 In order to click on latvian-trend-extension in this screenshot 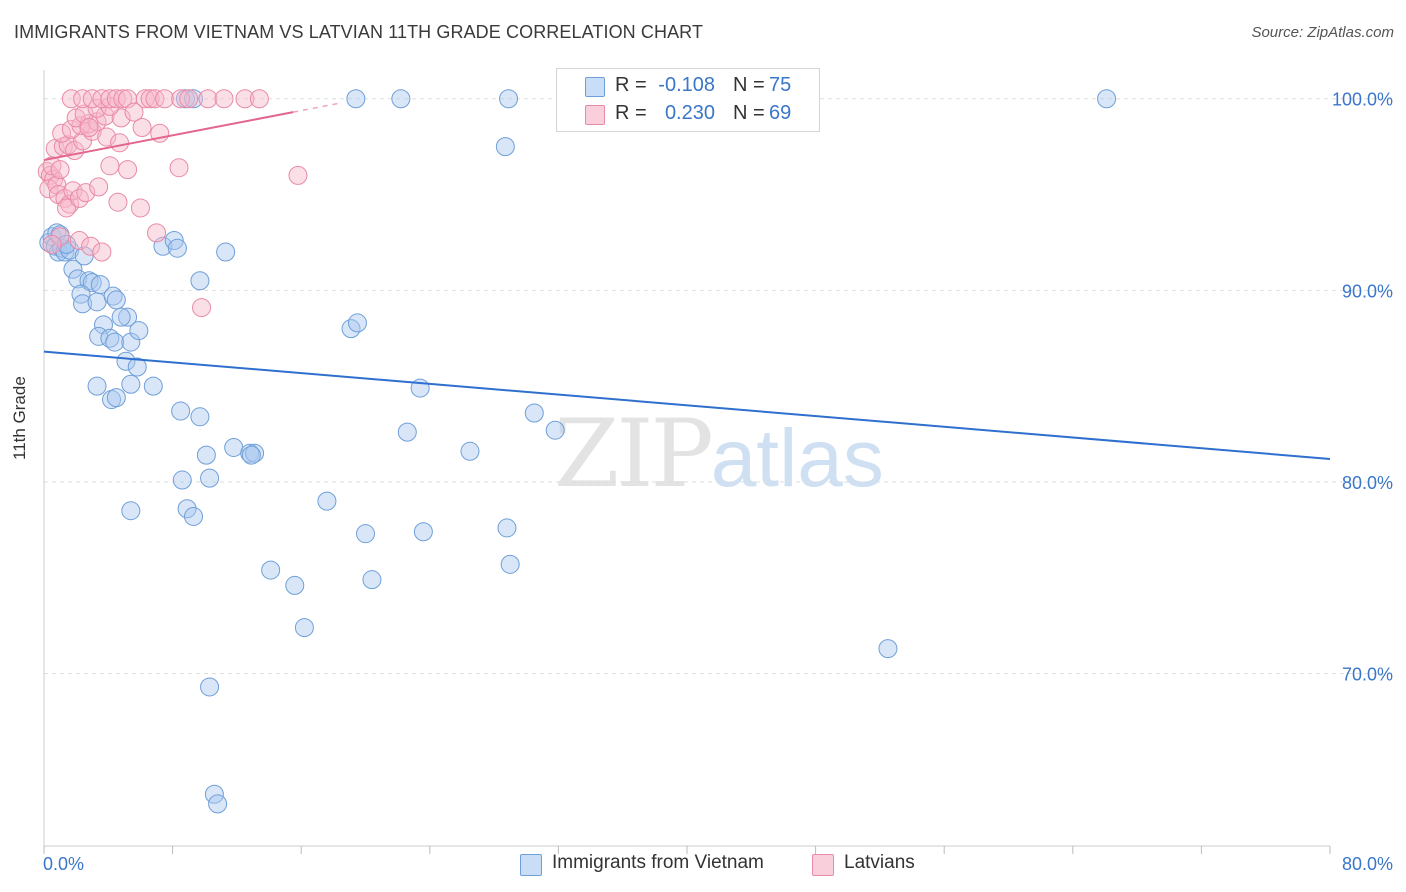, I will do `click(317, 107)`.